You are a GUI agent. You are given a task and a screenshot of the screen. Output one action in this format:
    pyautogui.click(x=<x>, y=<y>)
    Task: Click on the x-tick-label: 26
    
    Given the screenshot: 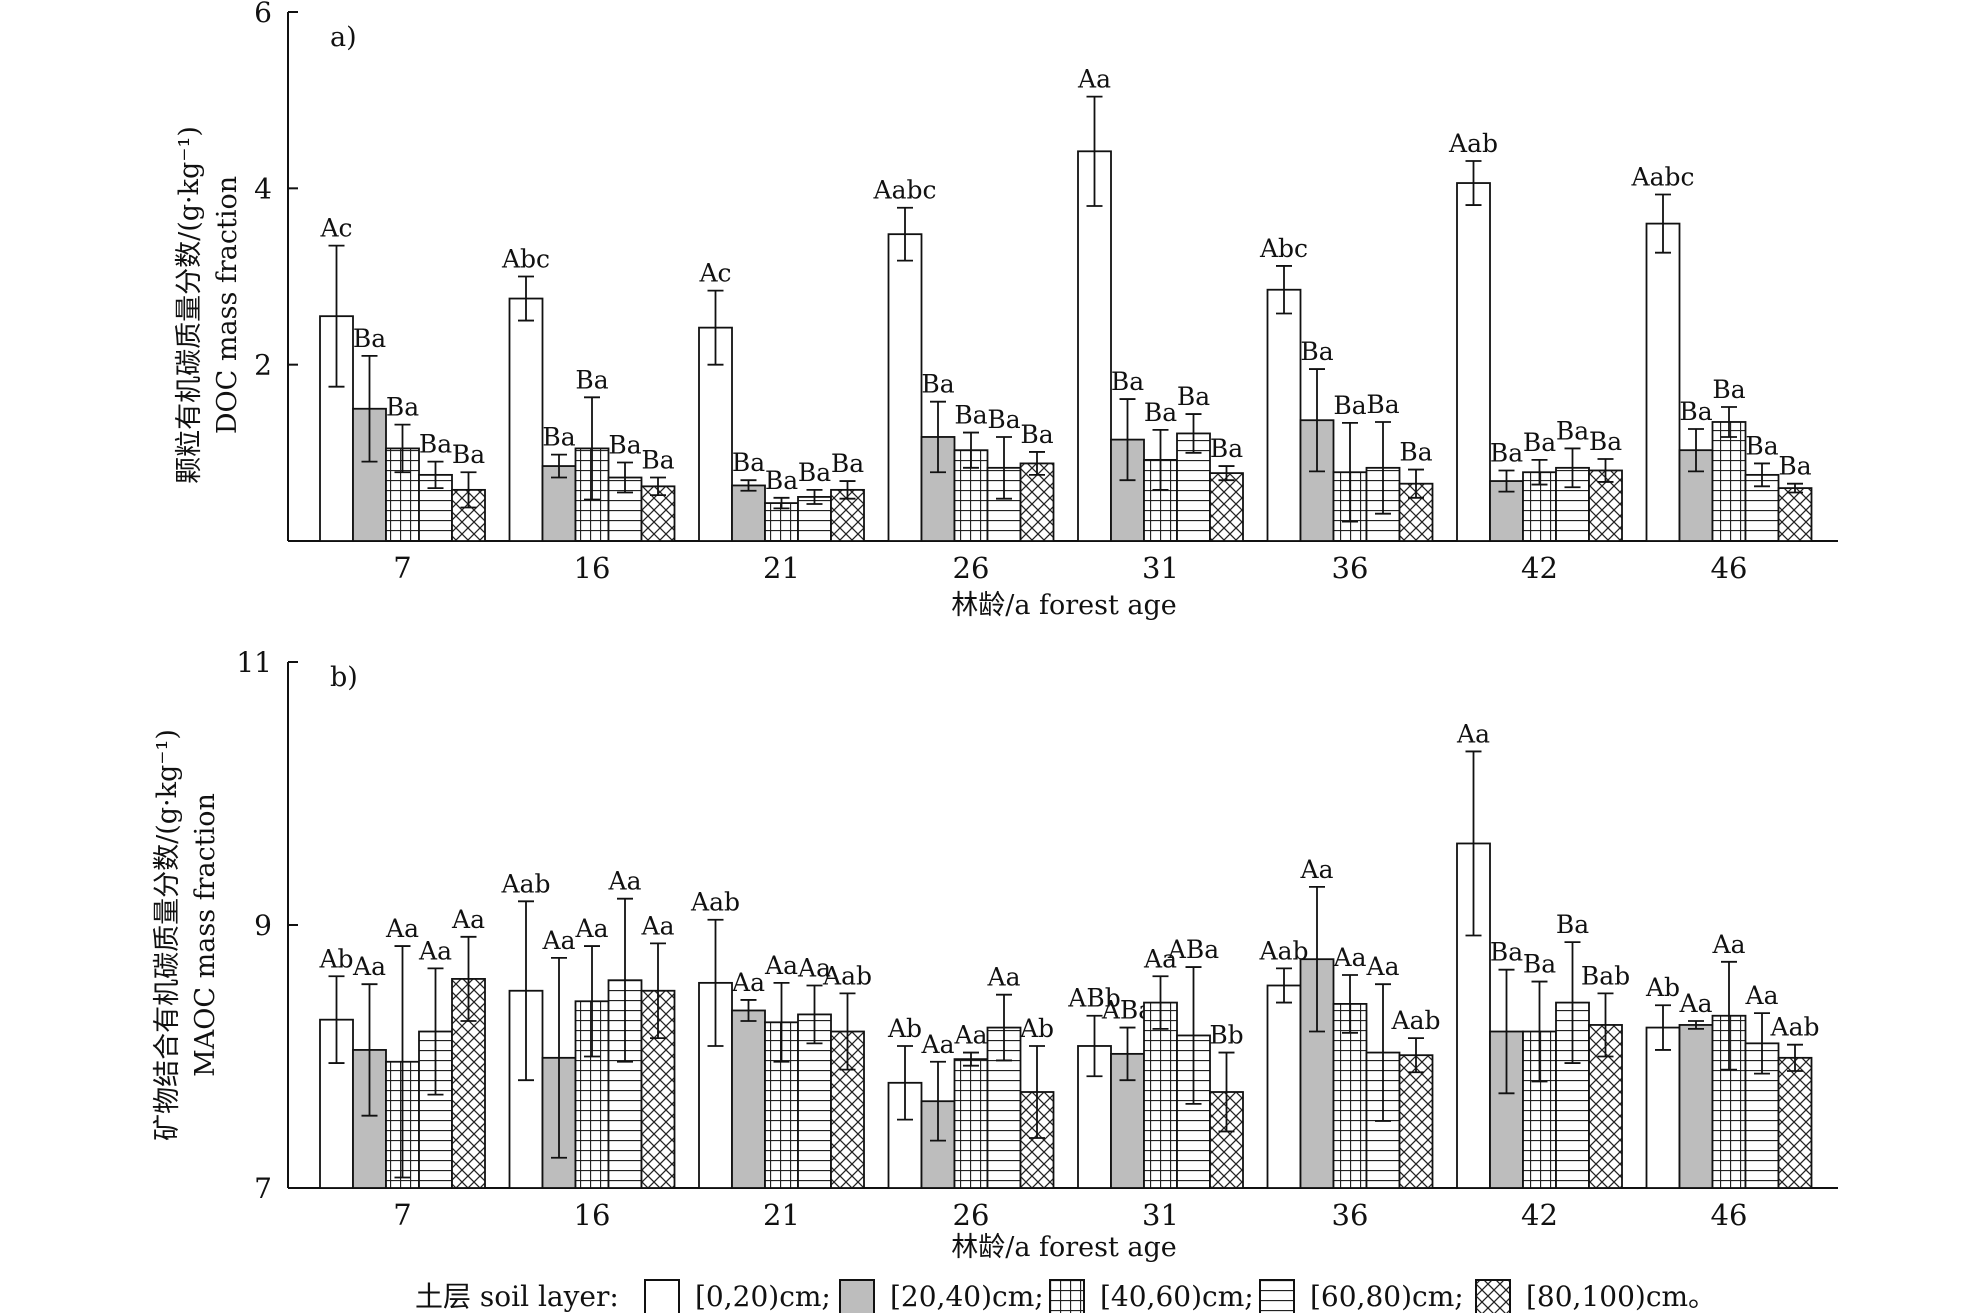 What is the action you would take?
    pyautogui.click(x=971, y=1215)
    